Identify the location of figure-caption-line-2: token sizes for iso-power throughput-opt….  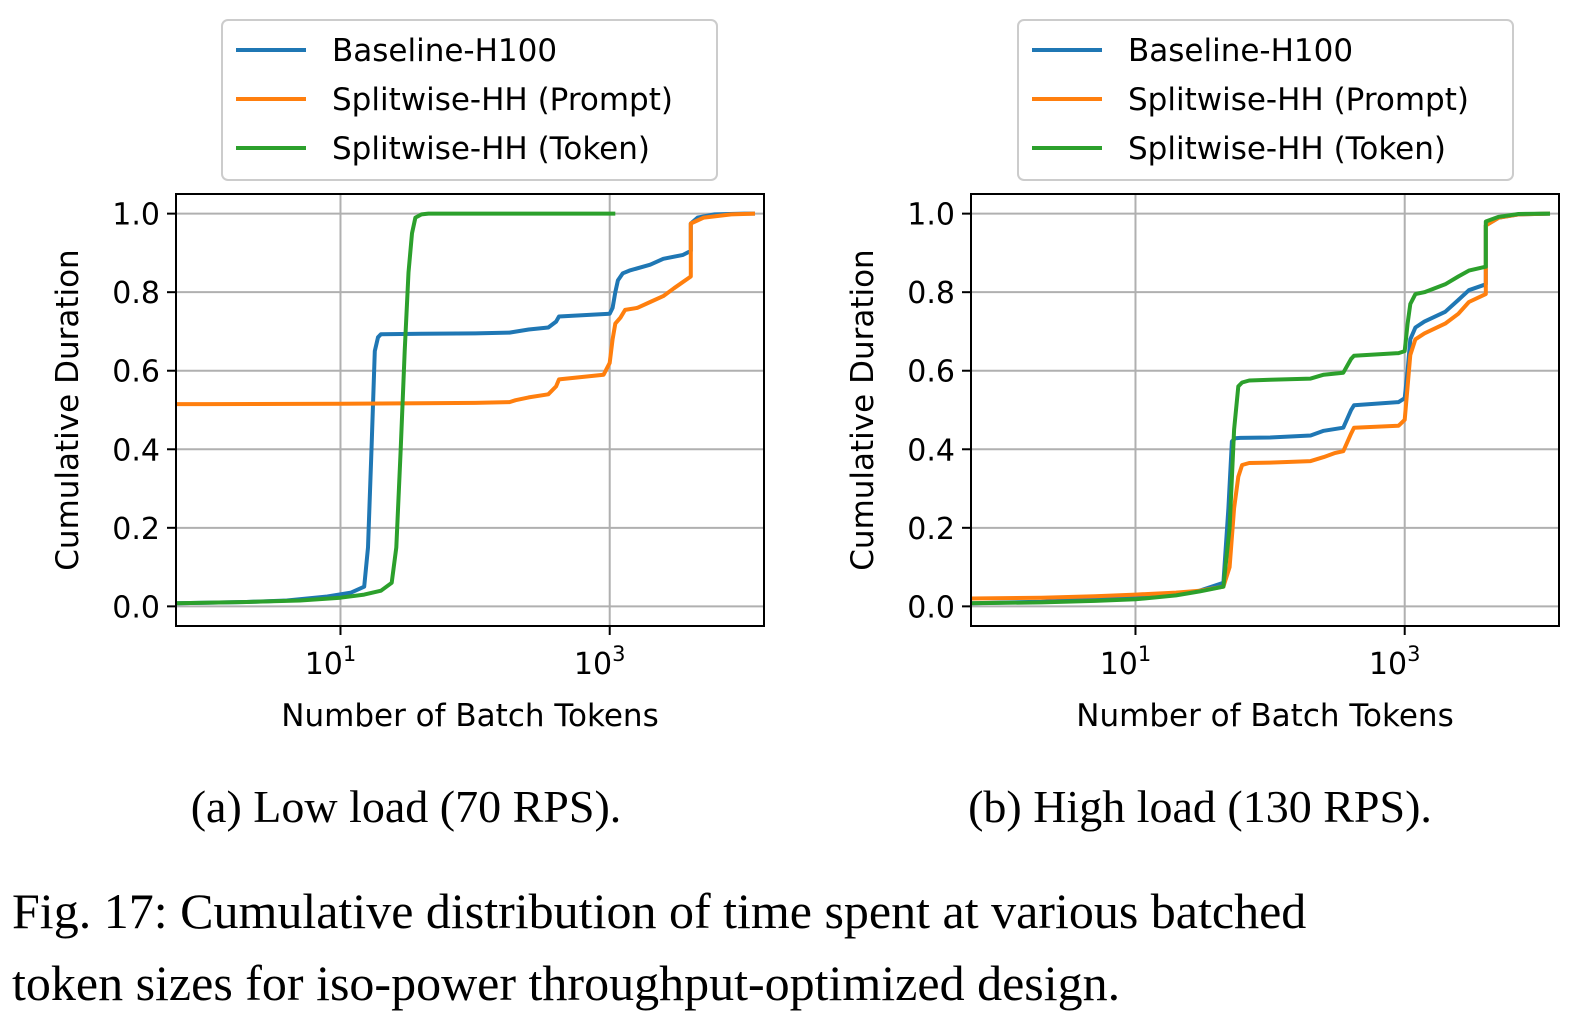
(566, 983).